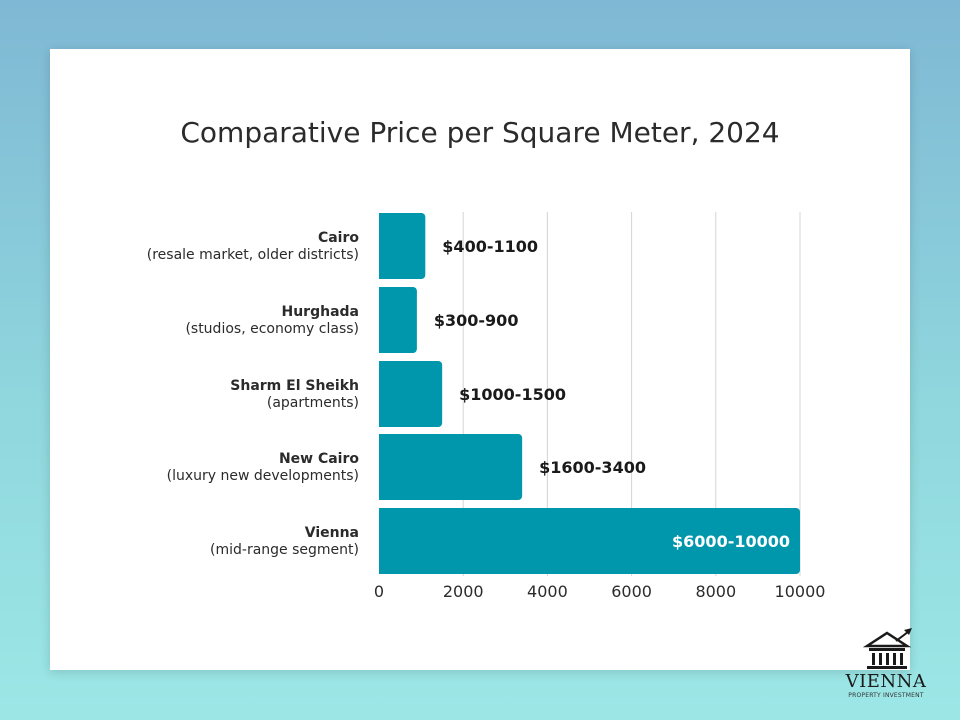  Describe the element at coordinates (313, 403) in the screenshot. I see `category-detail: (apartments)` at that location.